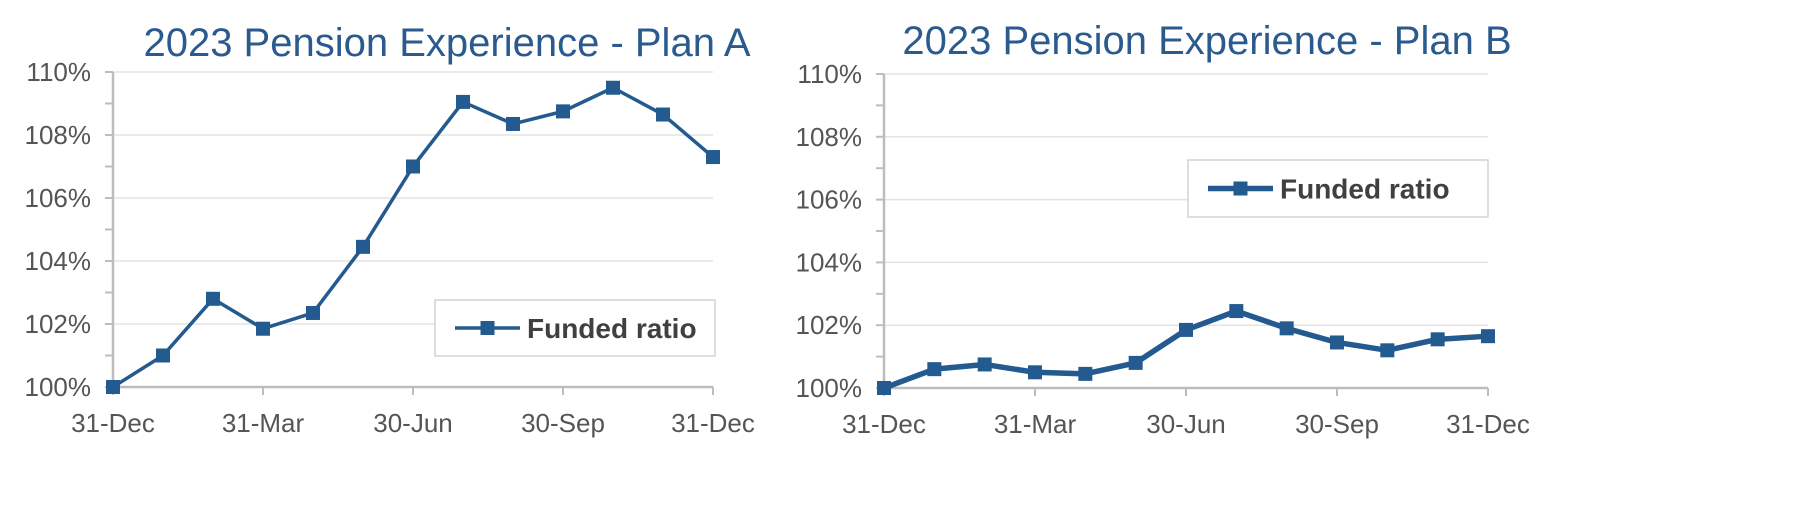 This screenshot has height=529, width=1815. What do you see at coordinates (1186, 349) in the screenshot?
I see `series-line-funded-ratio` at bounding box center [1186, 349].